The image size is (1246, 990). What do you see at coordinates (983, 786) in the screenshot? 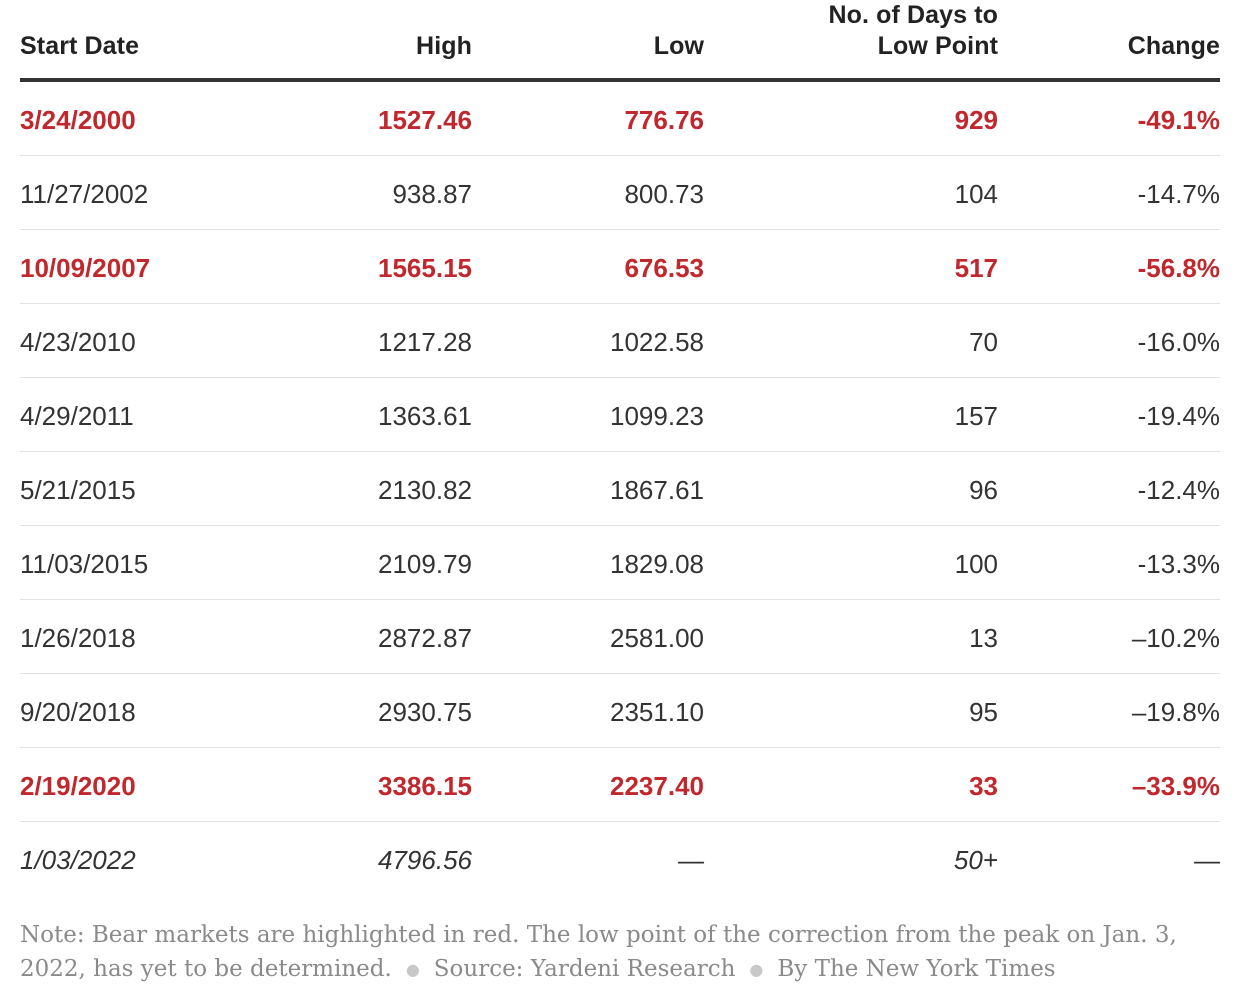
I see `cell-days: 33` at bounding box center [983, 786].